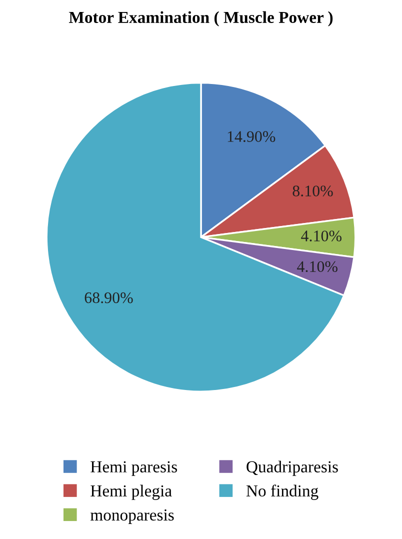  I want to click on data-label: 68.90%, so click(108, 298).